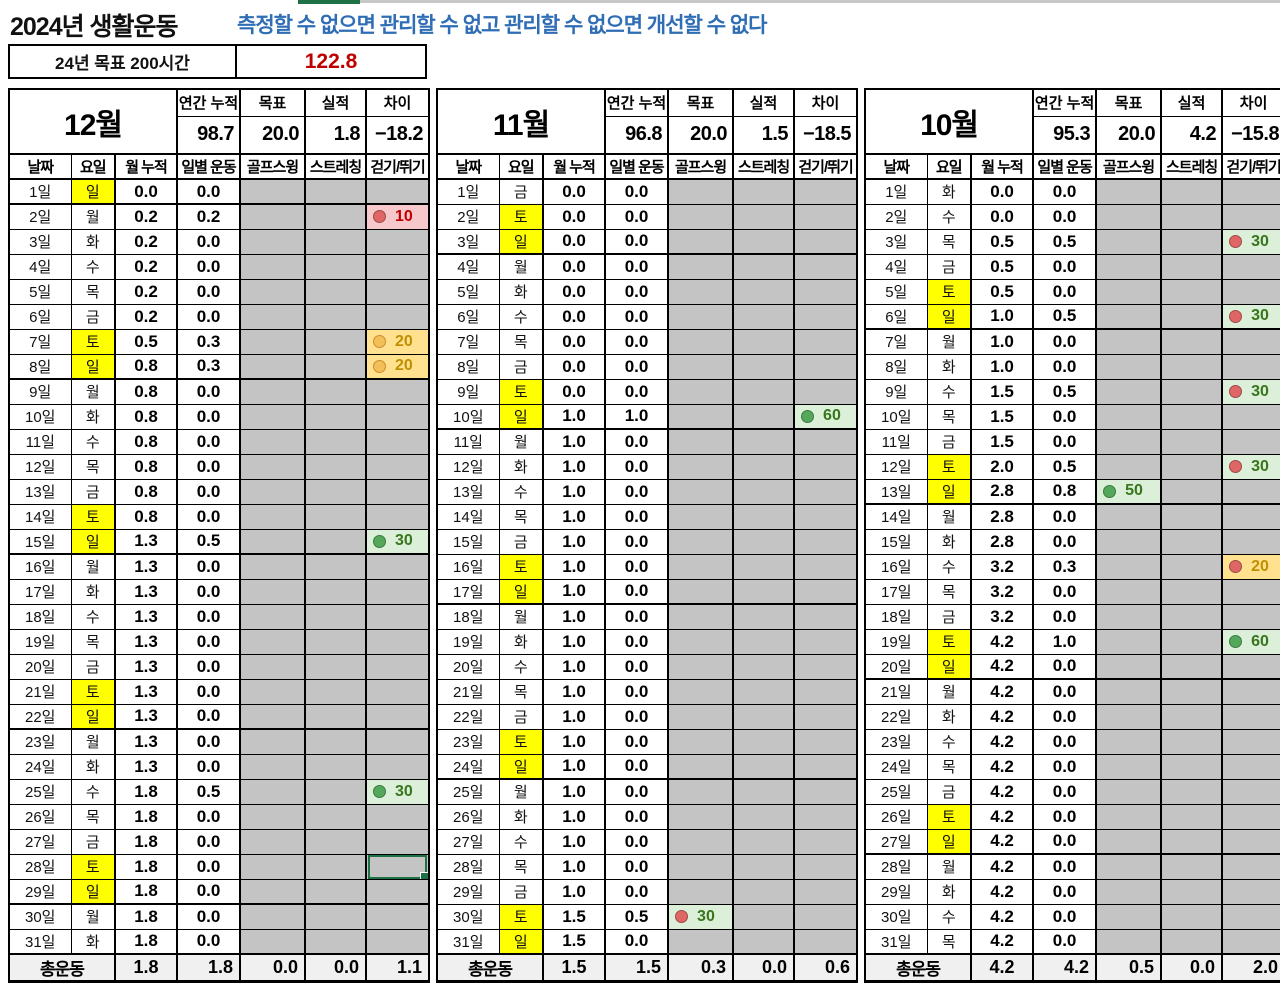  I want to click on weekday-cell: 화, so click(949, 716).